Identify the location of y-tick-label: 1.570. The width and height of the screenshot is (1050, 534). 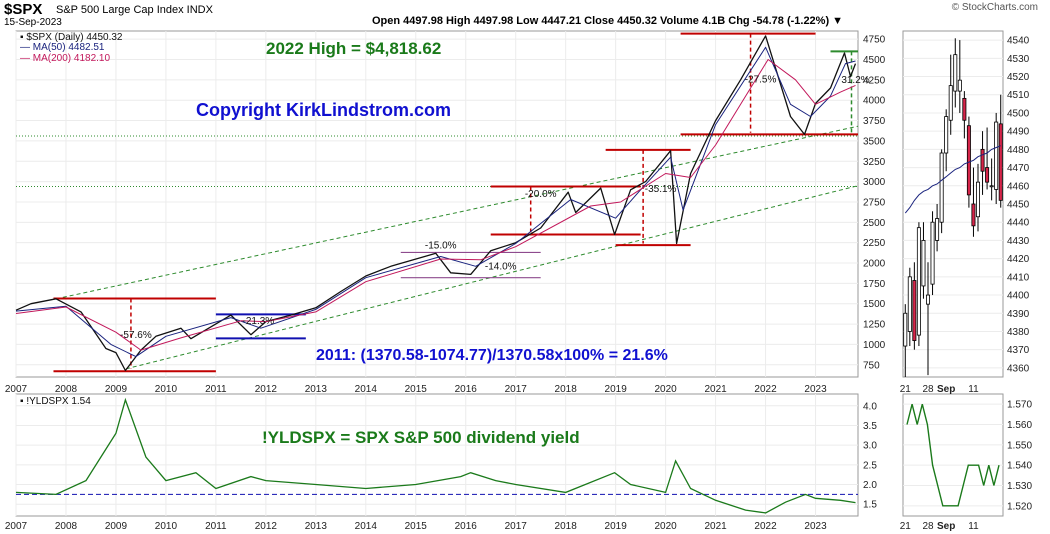
(1019, 405).